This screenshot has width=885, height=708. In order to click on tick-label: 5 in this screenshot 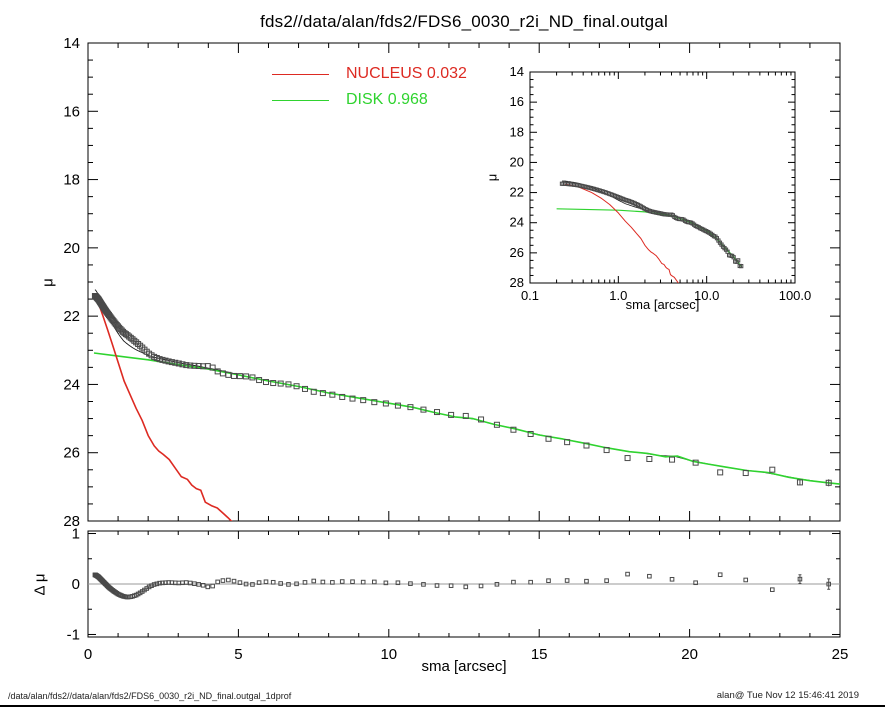, I will do `click(238, 654)`.